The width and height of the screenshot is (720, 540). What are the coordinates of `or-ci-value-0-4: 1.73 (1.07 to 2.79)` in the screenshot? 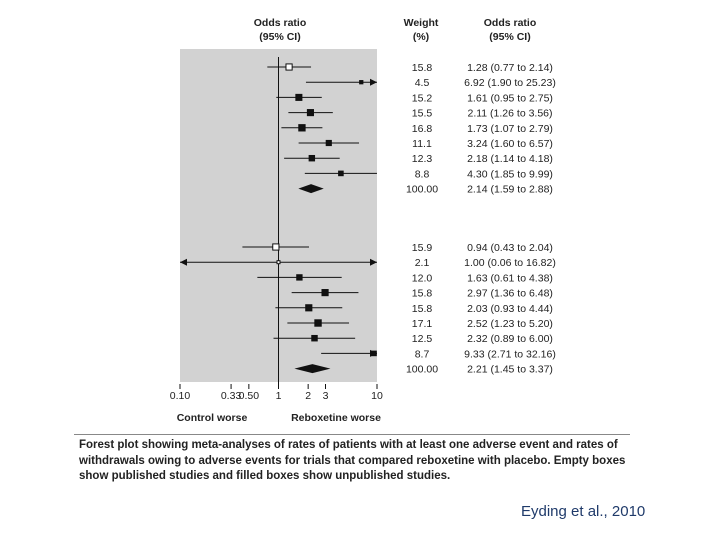 It's located at (510, 129).